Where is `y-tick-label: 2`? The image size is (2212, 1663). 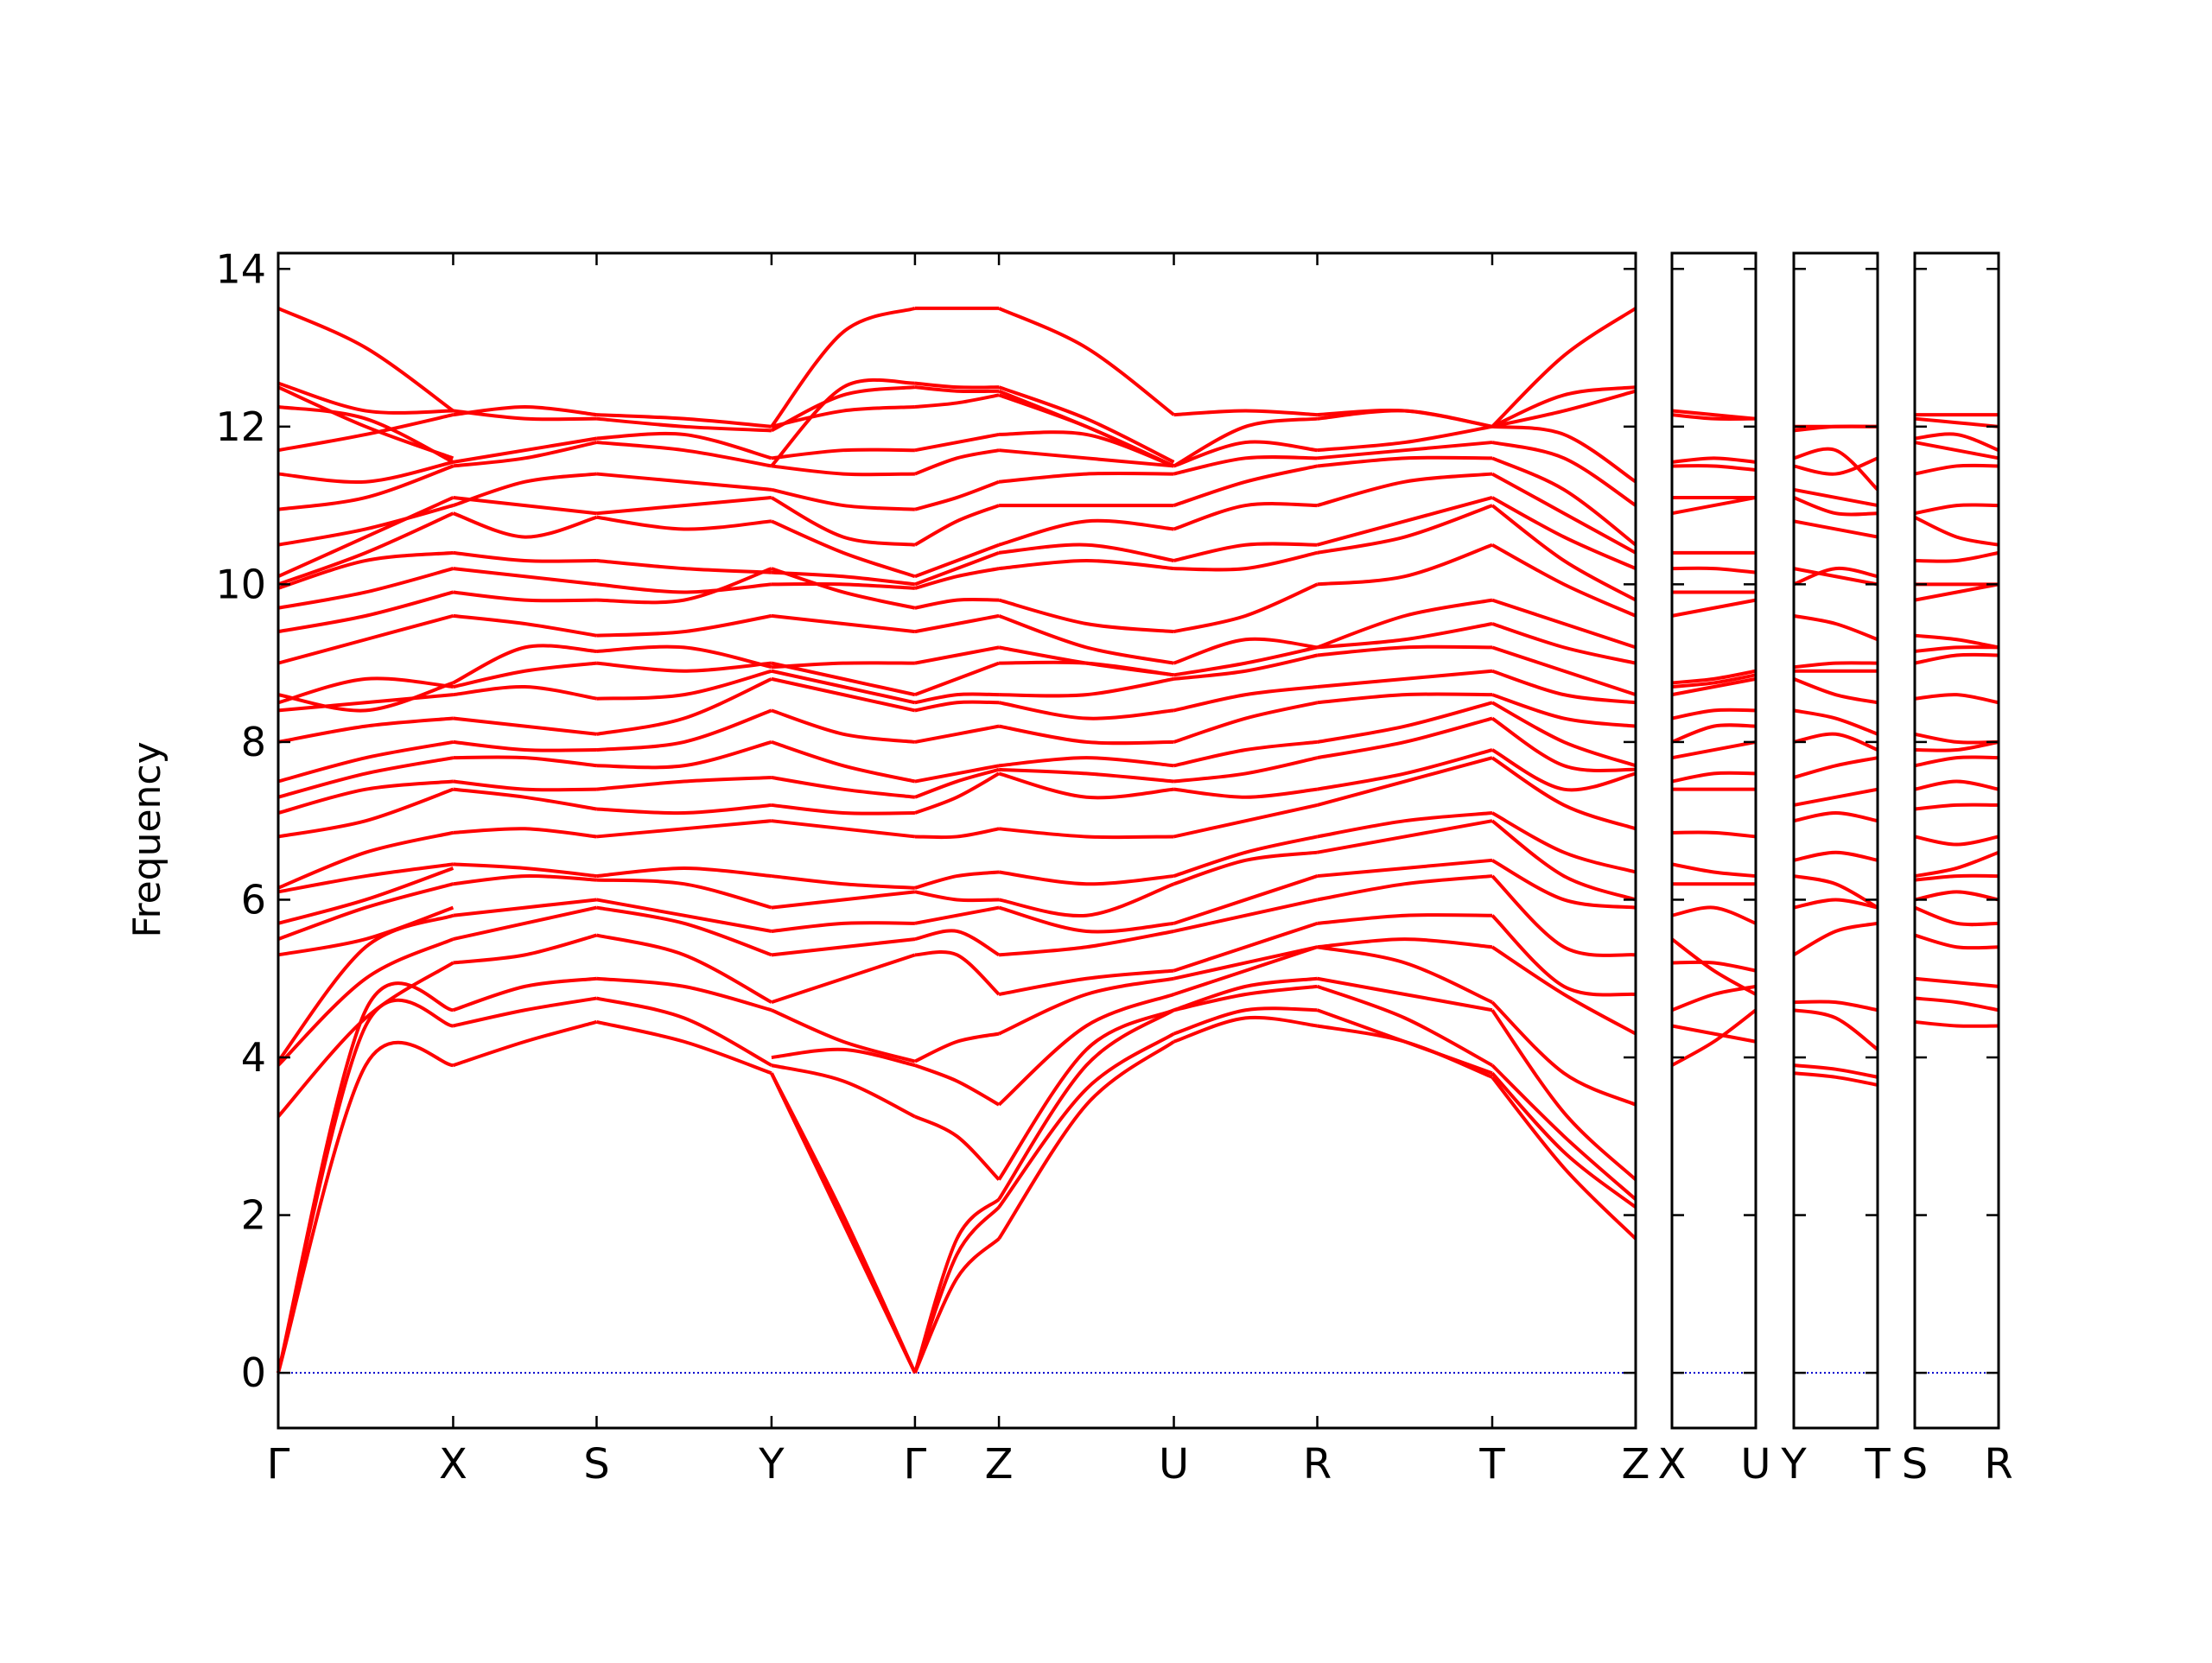
y-tick-label: 2 is located at coordinates (253, 1216).